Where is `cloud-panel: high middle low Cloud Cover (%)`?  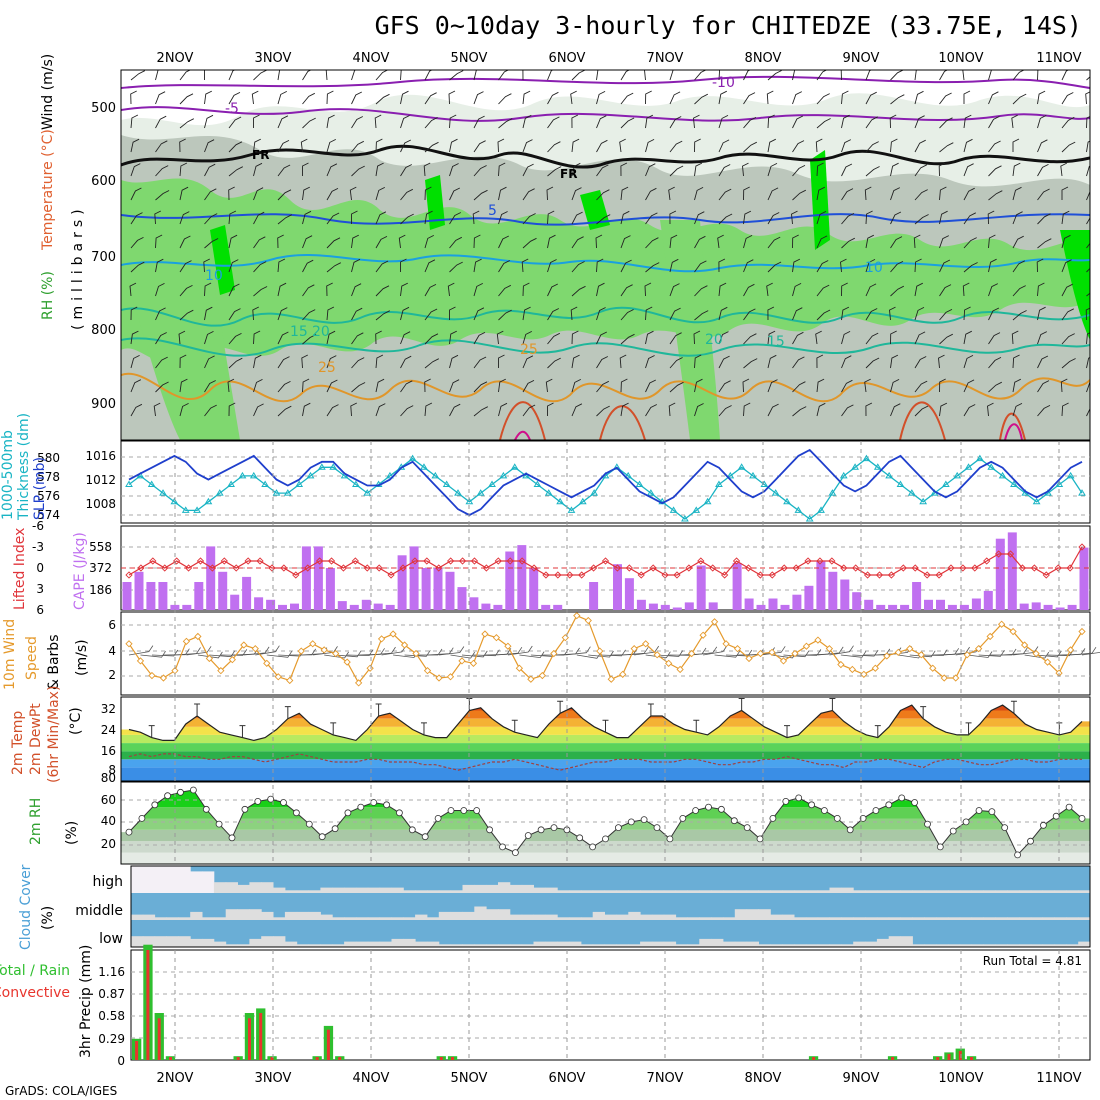 cloud-panel: high middle low Cloud Cover (%) is located at coordinates (554, 907).